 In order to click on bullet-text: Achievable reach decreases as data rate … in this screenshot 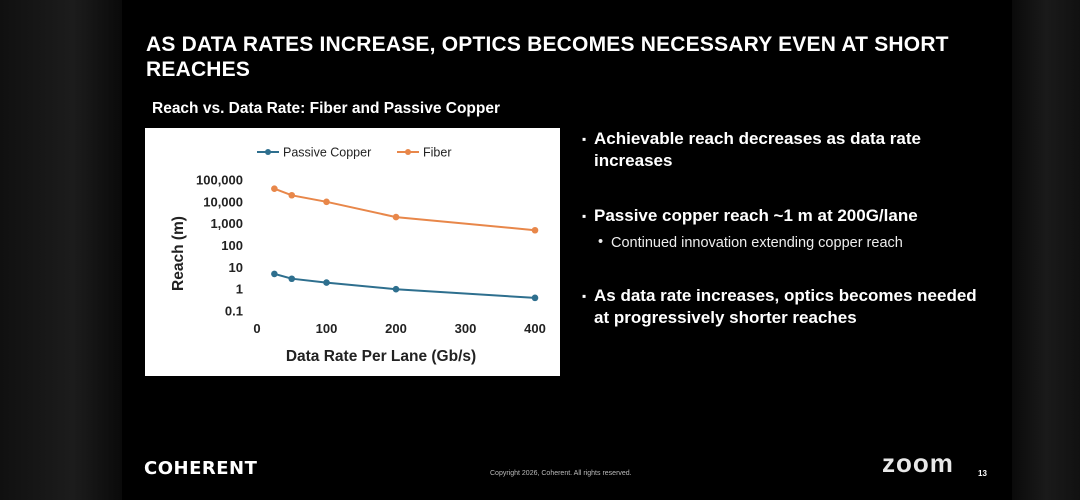, I will do `click(793, 150)`.